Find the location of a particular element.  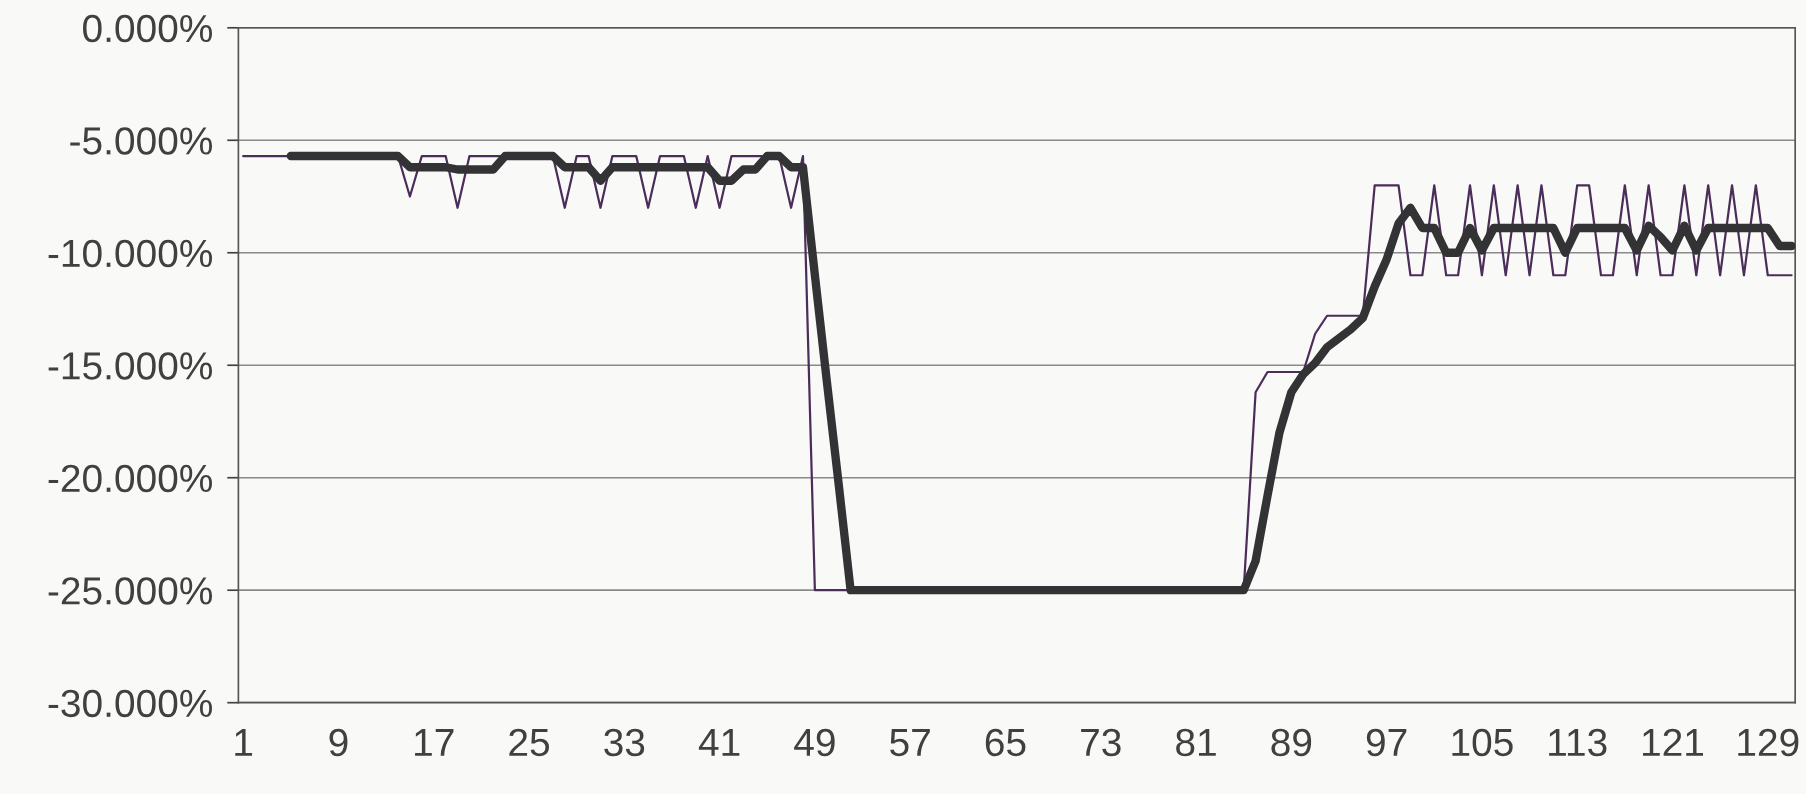

x-tick-label: 73 is located at coordinates (1101, 742).